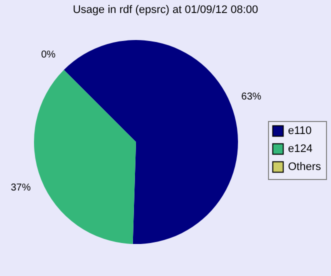 The width and height of the screenshot is (331, 276). I want to click on text: 0%, so click(48, 54).